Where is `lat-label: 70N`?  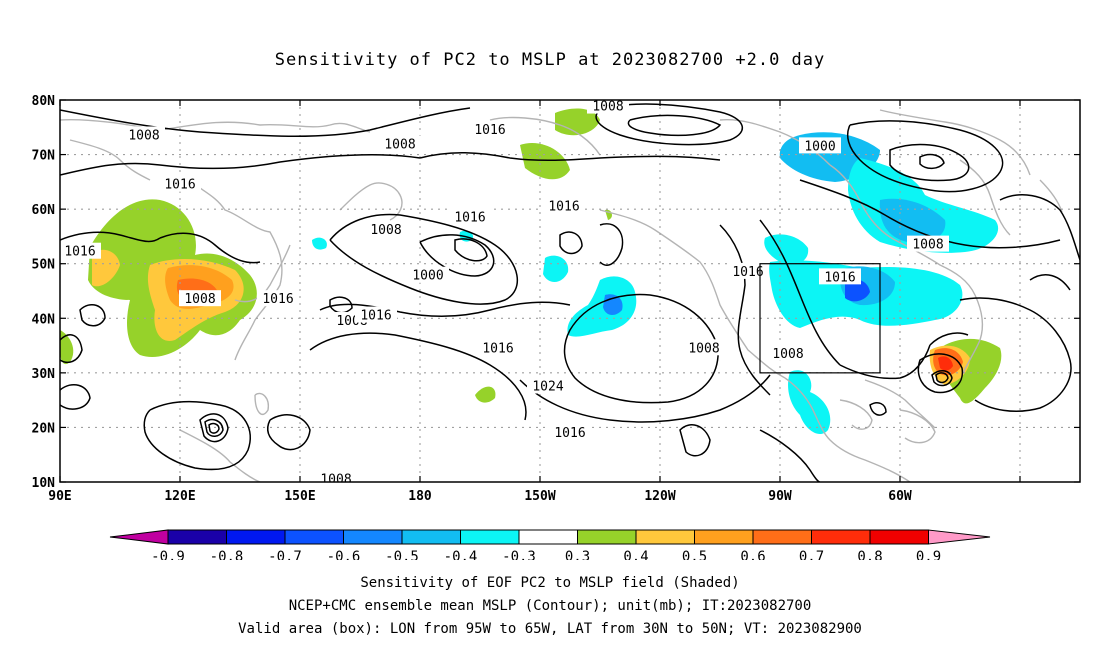 lat-label: 70N is located at coordinates (44, 156).